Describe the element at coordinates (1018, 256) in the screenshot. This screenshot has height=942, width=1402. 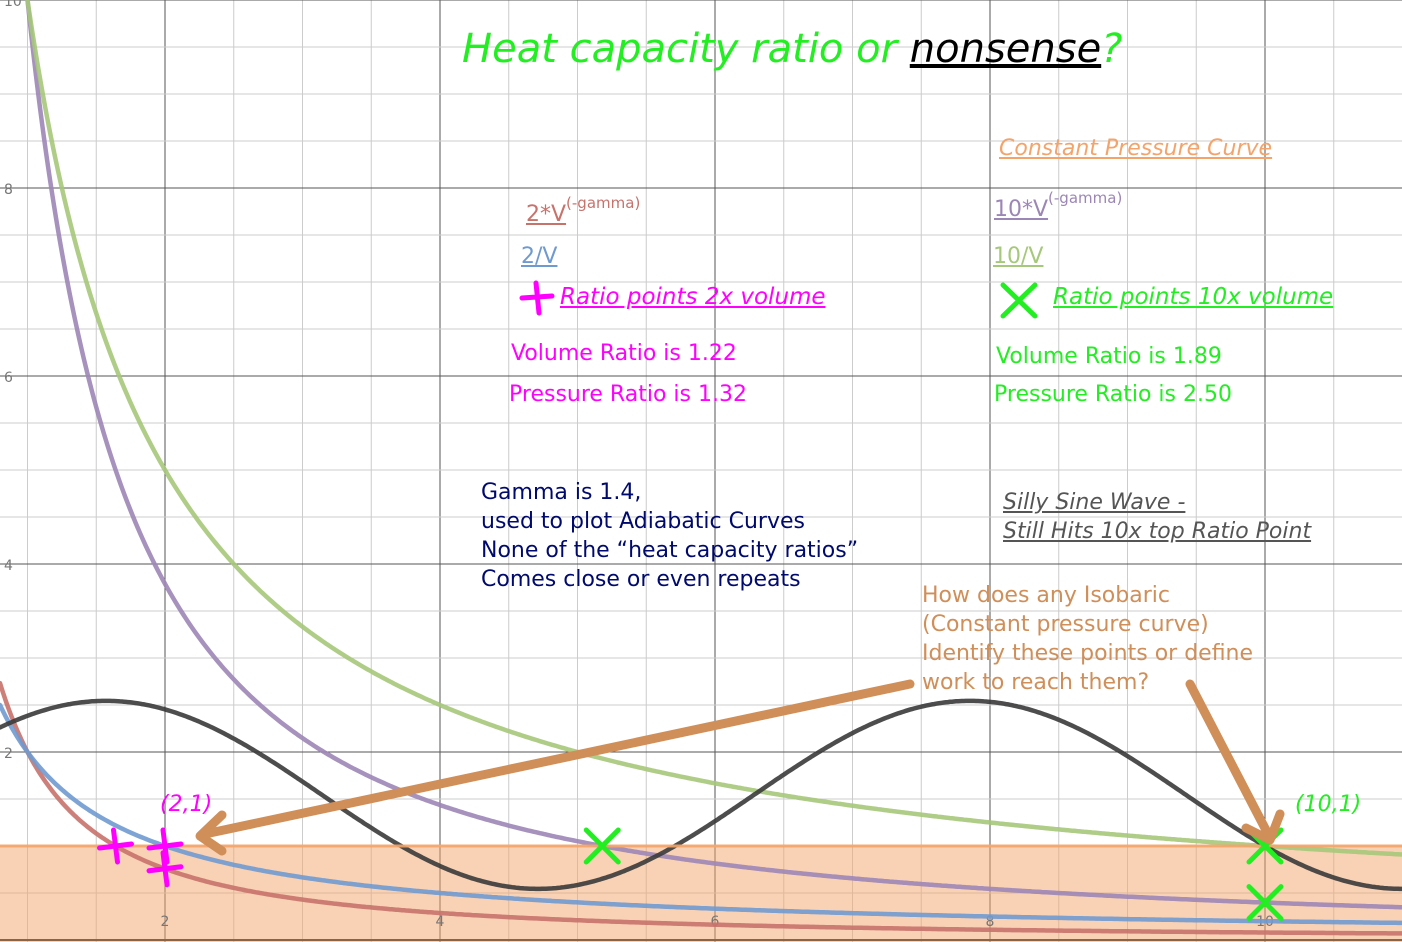
I see `legend-10-over-v: 10/V` at that location.